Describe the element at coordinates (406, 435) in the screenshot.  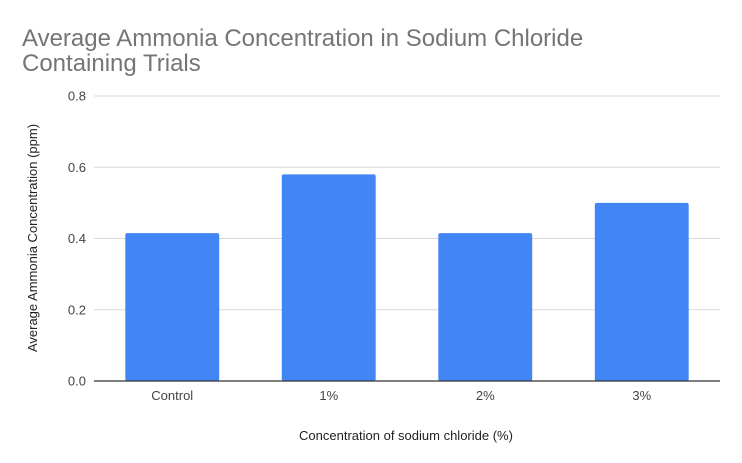
I see `x-axis-label: Concentration of sodium chloride (%)` at that location.